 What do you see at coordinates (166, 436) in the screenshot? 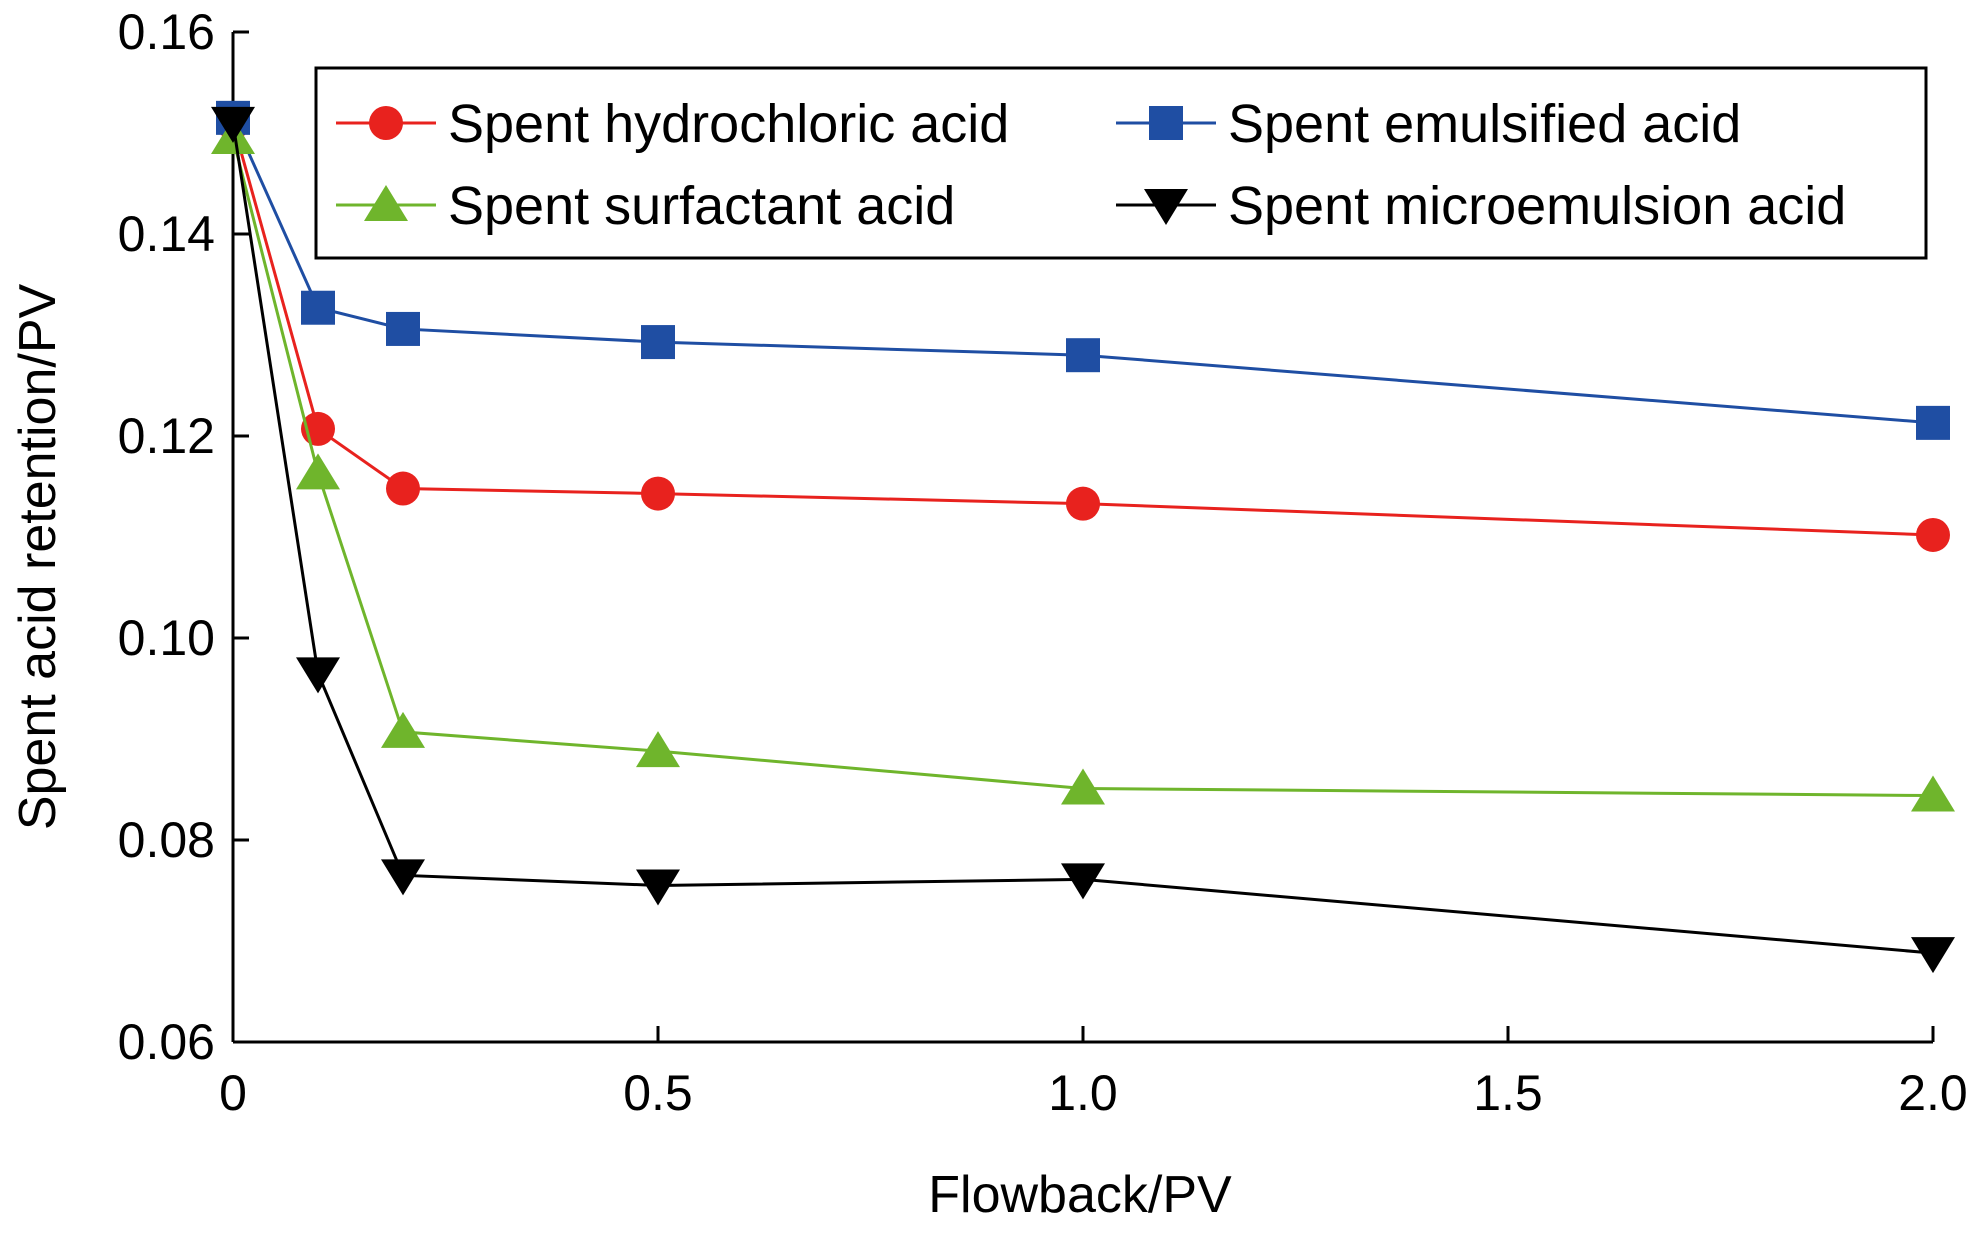
I see `y-tick-label: 0.12` at bounding box center [166, 436].